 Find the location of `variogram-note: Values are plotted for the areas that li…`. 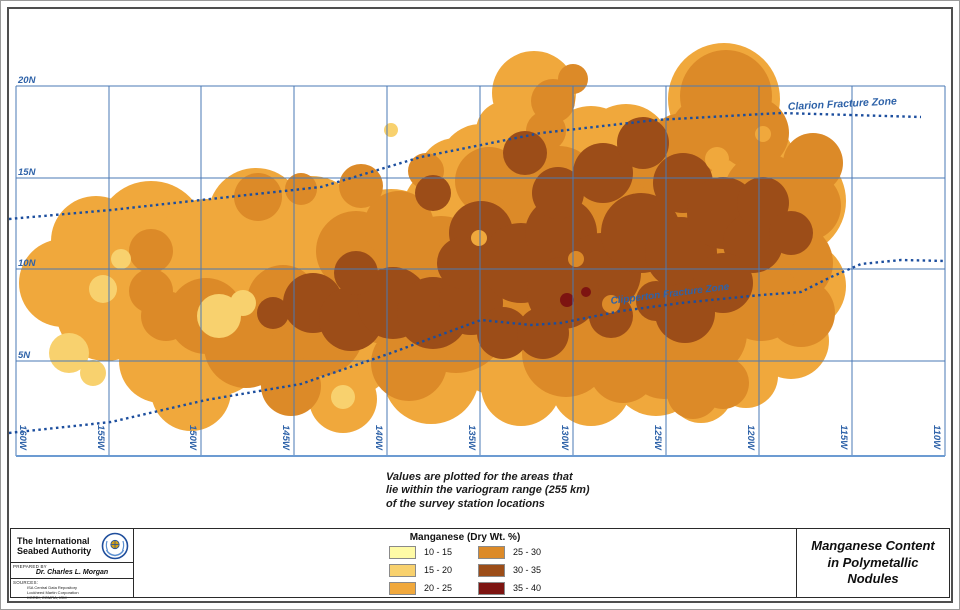

variogram-note: Values are plotted for the areas that li… is located at coordinates (536, 491).